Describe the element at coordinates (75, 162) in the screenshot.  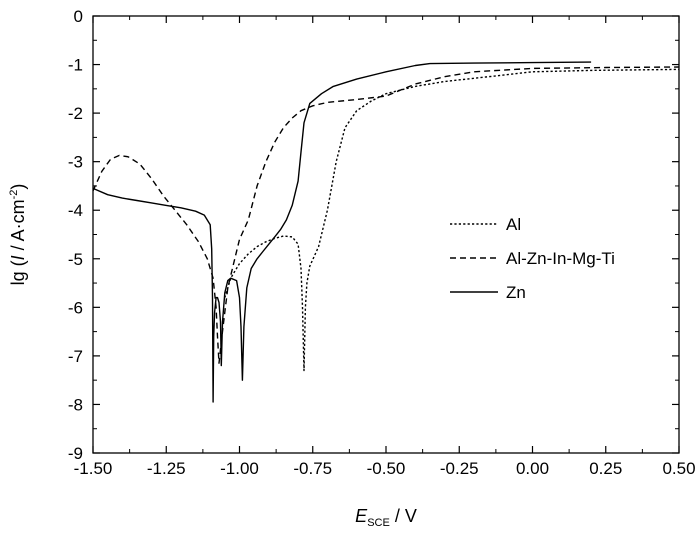
I see `y-tick-label: -3` at that location.